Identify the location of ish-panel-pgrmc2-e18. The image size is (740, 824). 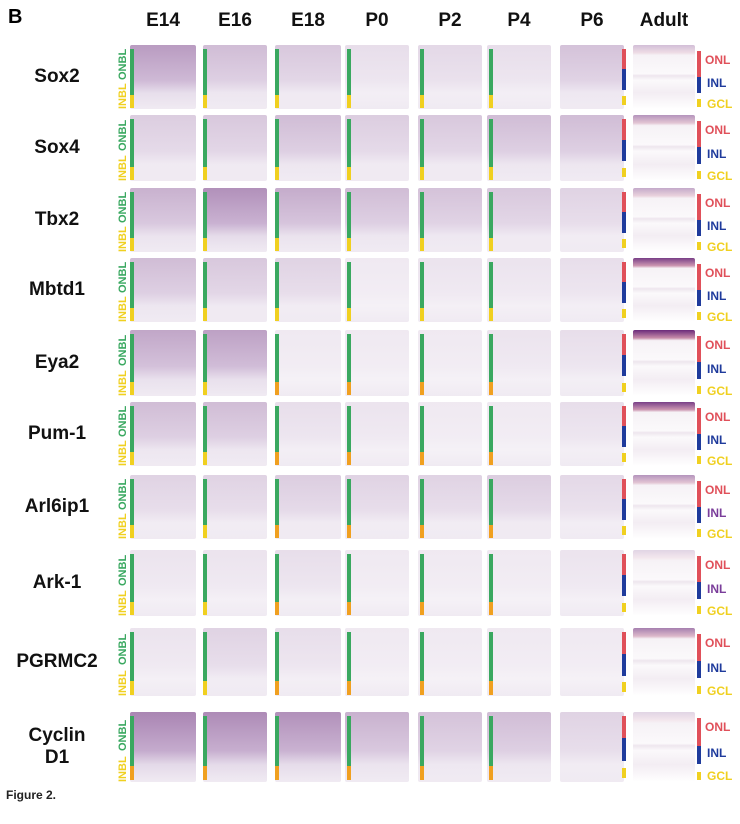
(308, 662).